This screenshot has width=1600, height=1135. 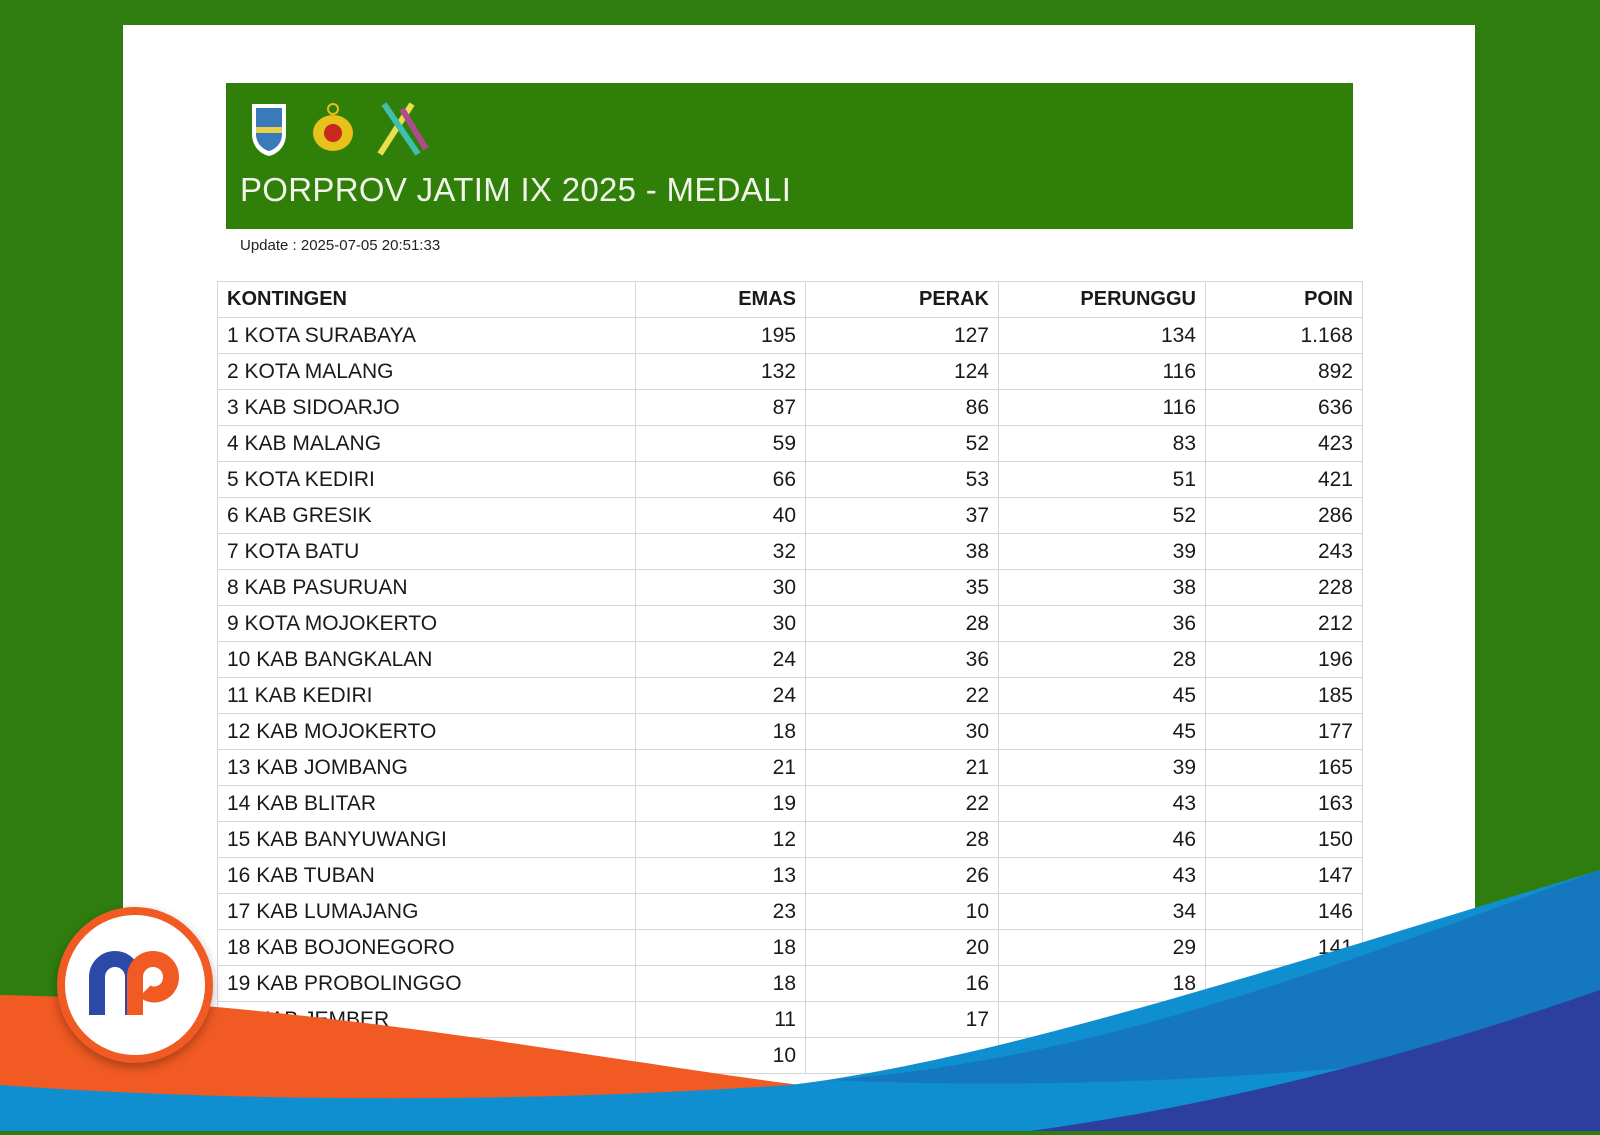 I want to click on cell-kontingen: 16 KAB TUBAN, so click(x=426, y=875).